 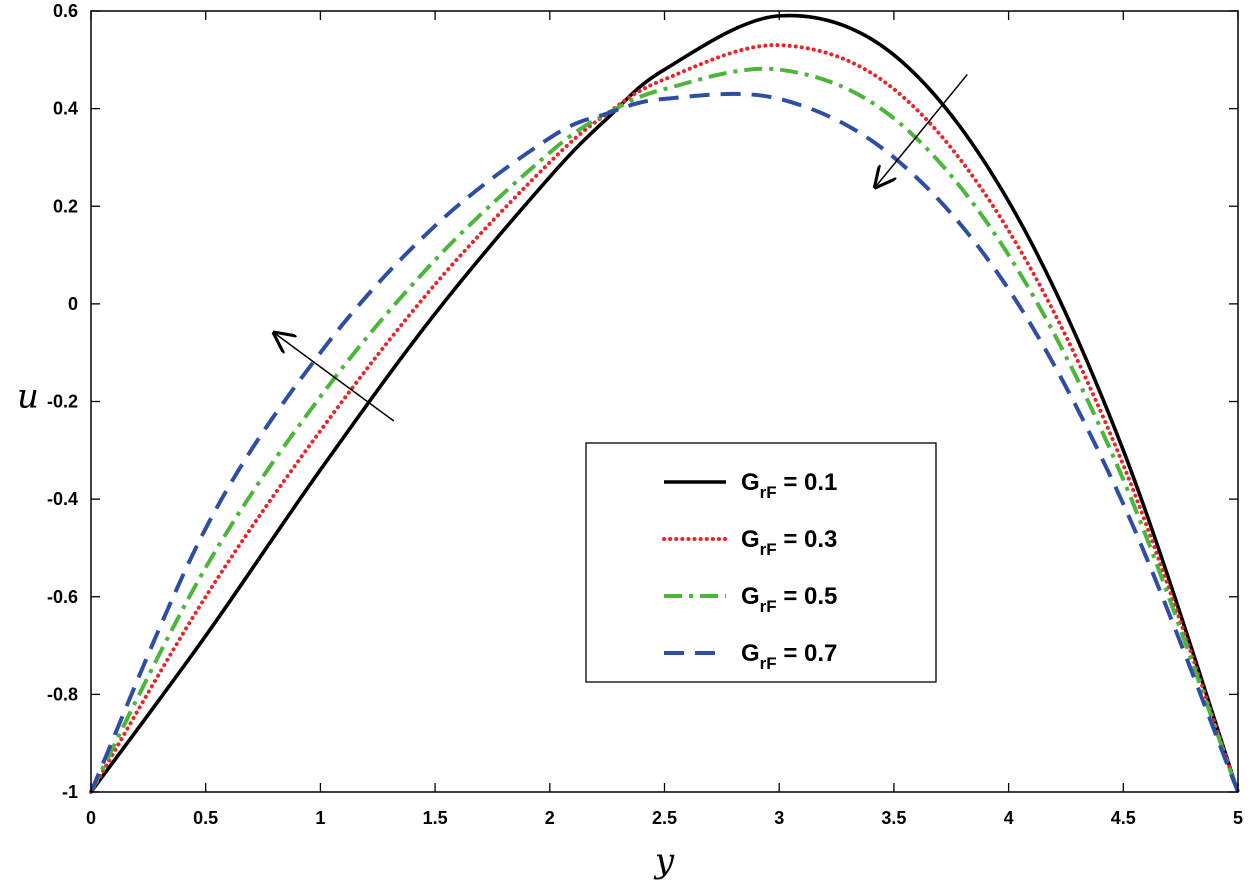 What do you see at coordinates (1238, 818) in the screenshot?
I see `x-tick-label: 5` at bounding box center [1238, 818].